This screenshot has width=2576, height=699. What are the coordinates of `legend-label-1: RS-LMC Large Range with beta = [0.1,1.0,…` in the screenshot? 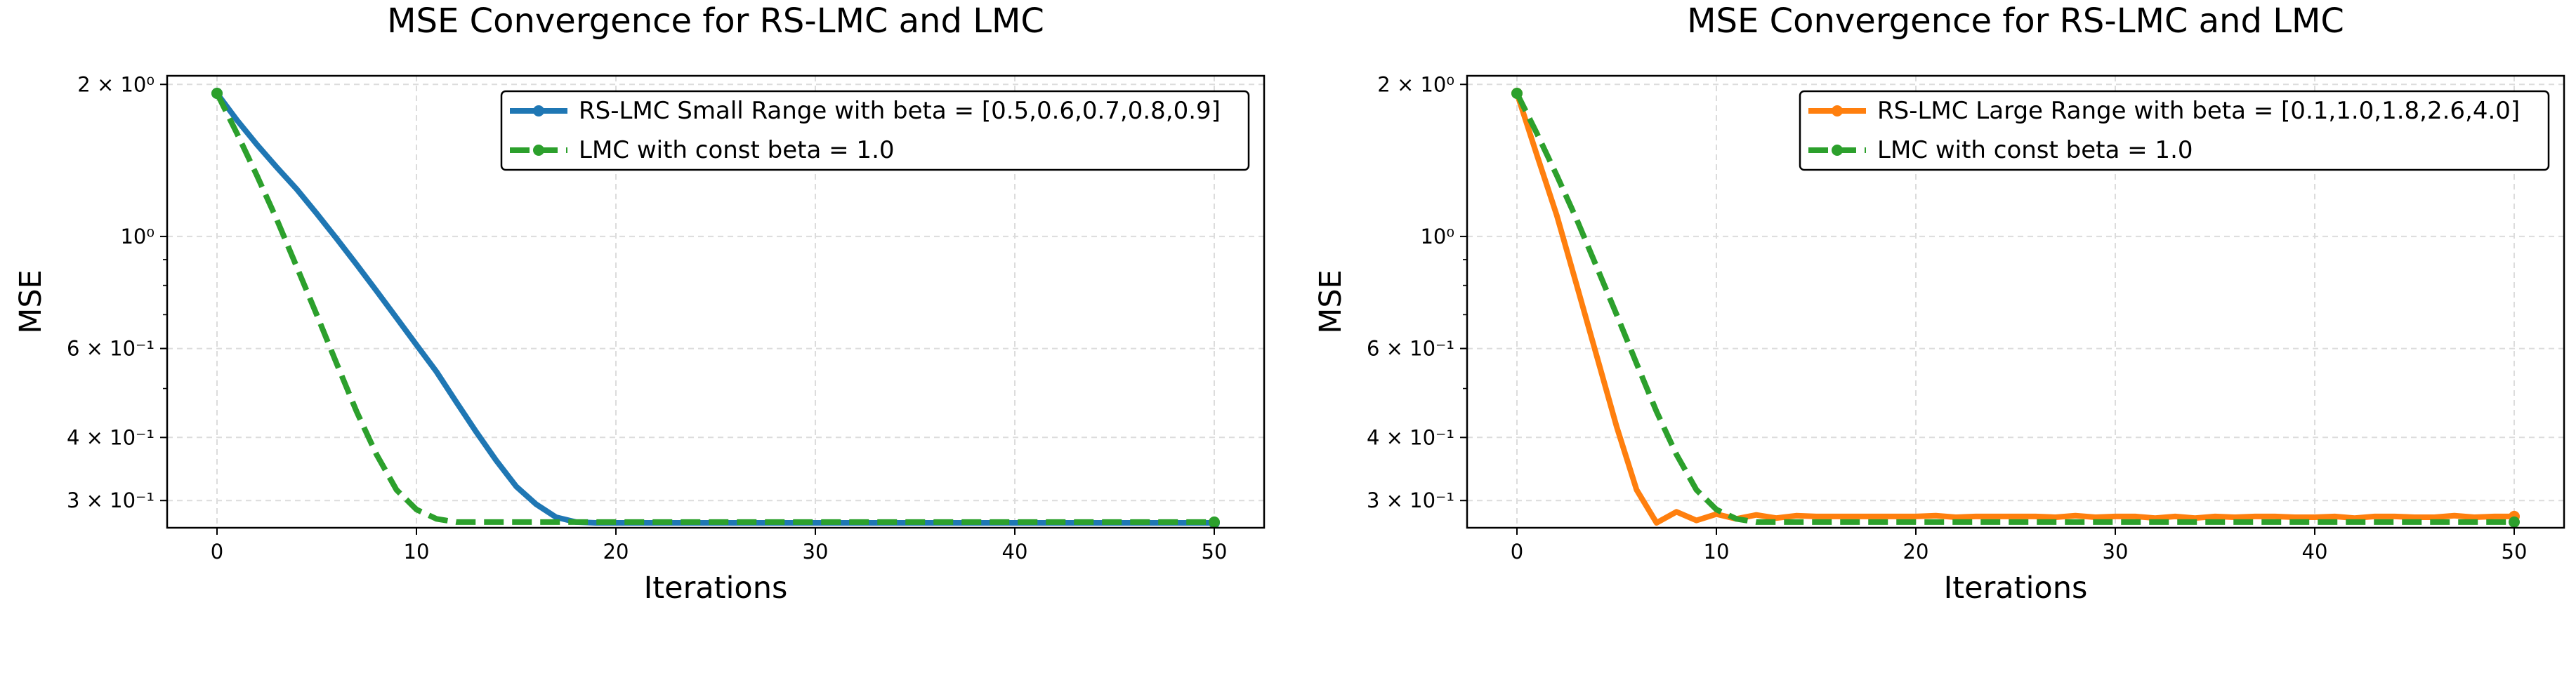 It's located at (2198, 111).